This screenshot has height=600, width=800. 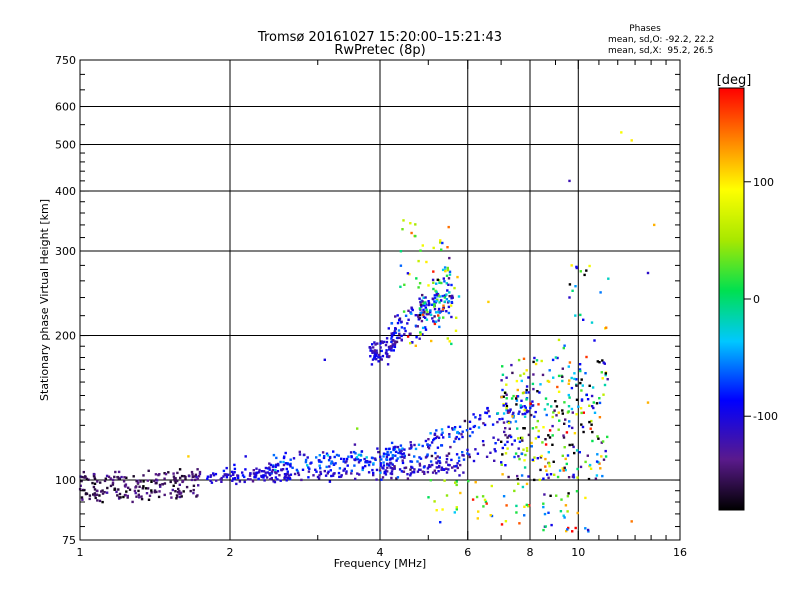 What do you see at coordinates (763, 182) in the screenshot?
I see `colorbar-tick-label: 100` at bounding box center [763, 182].